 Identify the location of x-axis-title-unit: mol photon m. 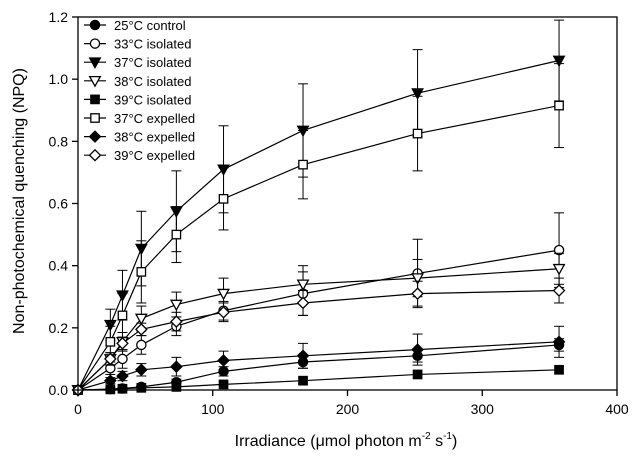
(373, 441).